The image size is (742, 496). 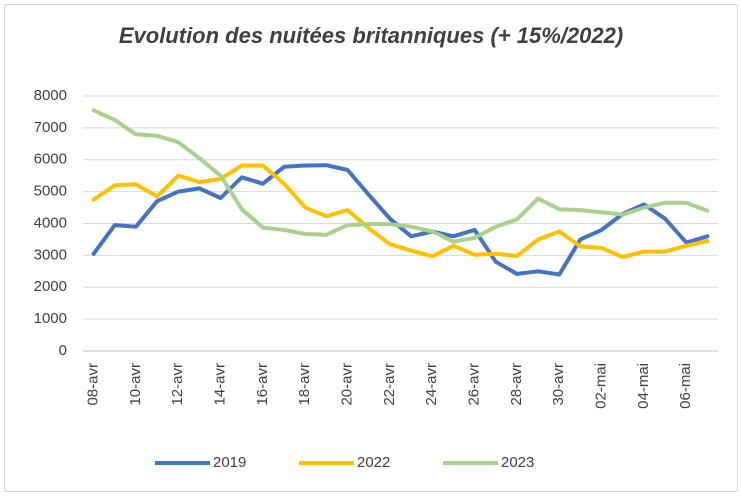 What do you see at coordinates (685, 386) in the screenshot?
I see `x-tick-label: 06-mai` at bounding box center [685, 386].